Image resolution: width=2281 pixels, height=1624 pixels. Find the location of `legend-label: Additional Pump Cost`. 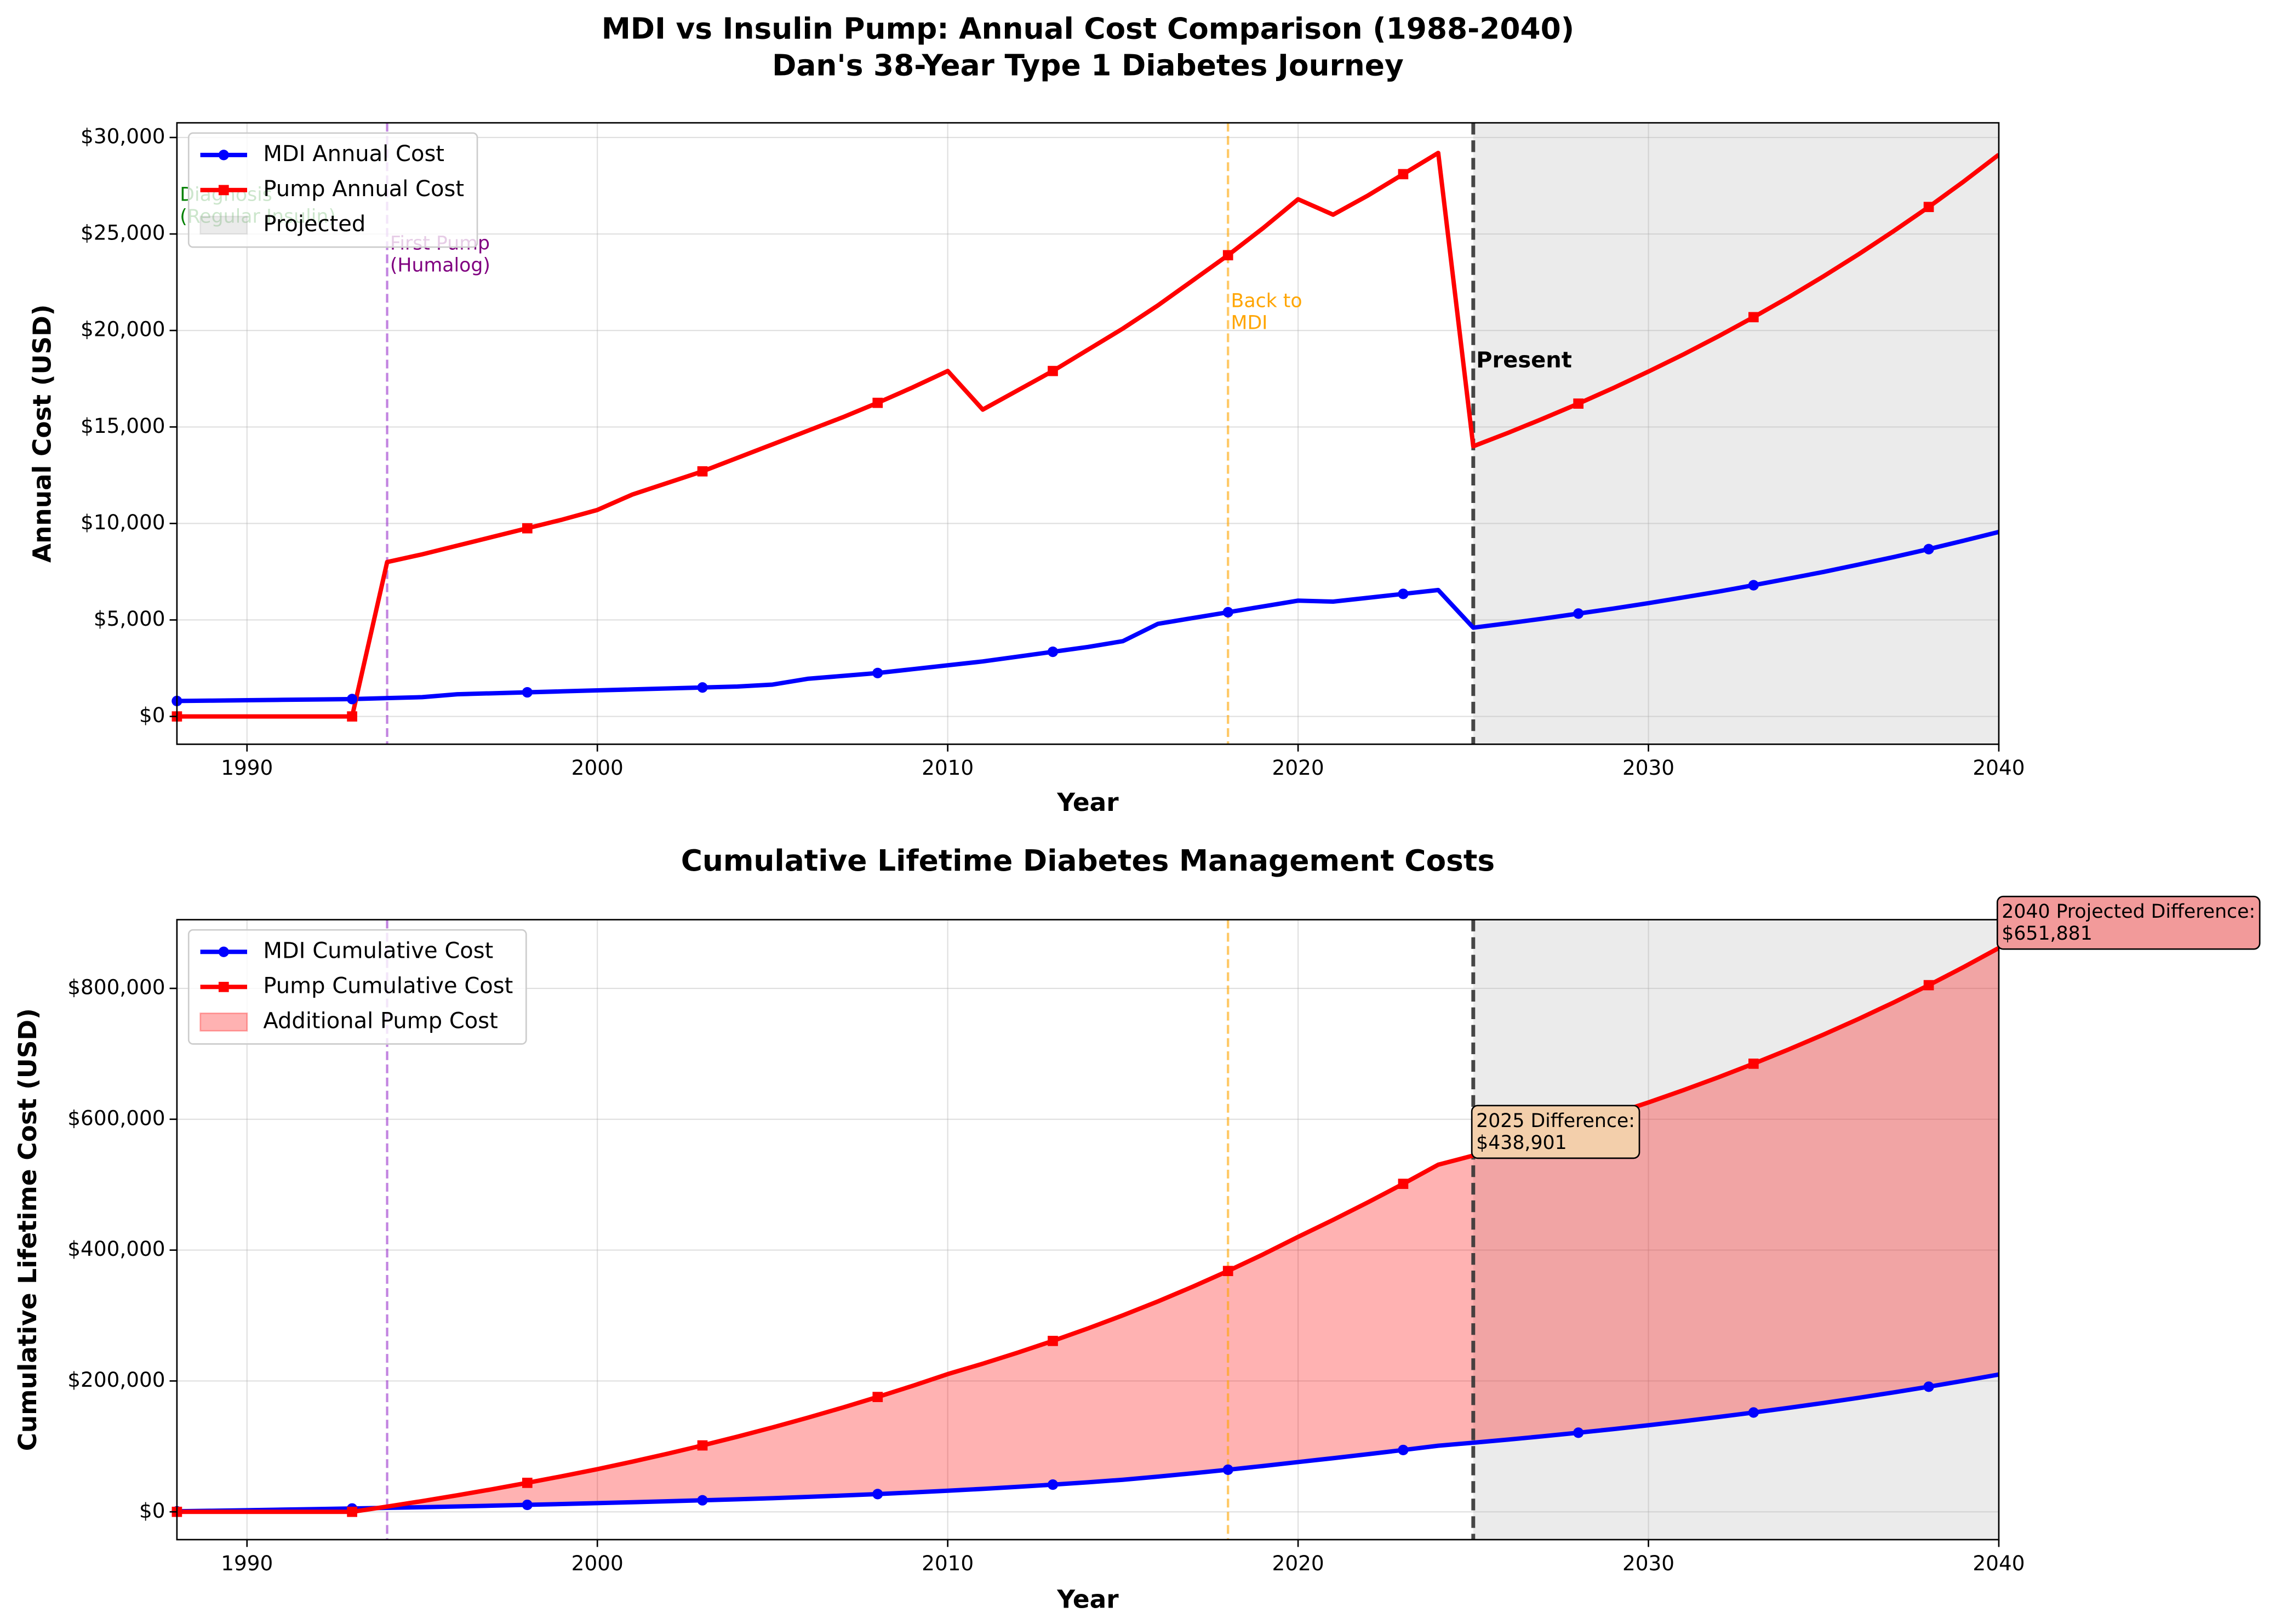

legend-label: Additional Pump Cost is located at coordinates (380, 1020).